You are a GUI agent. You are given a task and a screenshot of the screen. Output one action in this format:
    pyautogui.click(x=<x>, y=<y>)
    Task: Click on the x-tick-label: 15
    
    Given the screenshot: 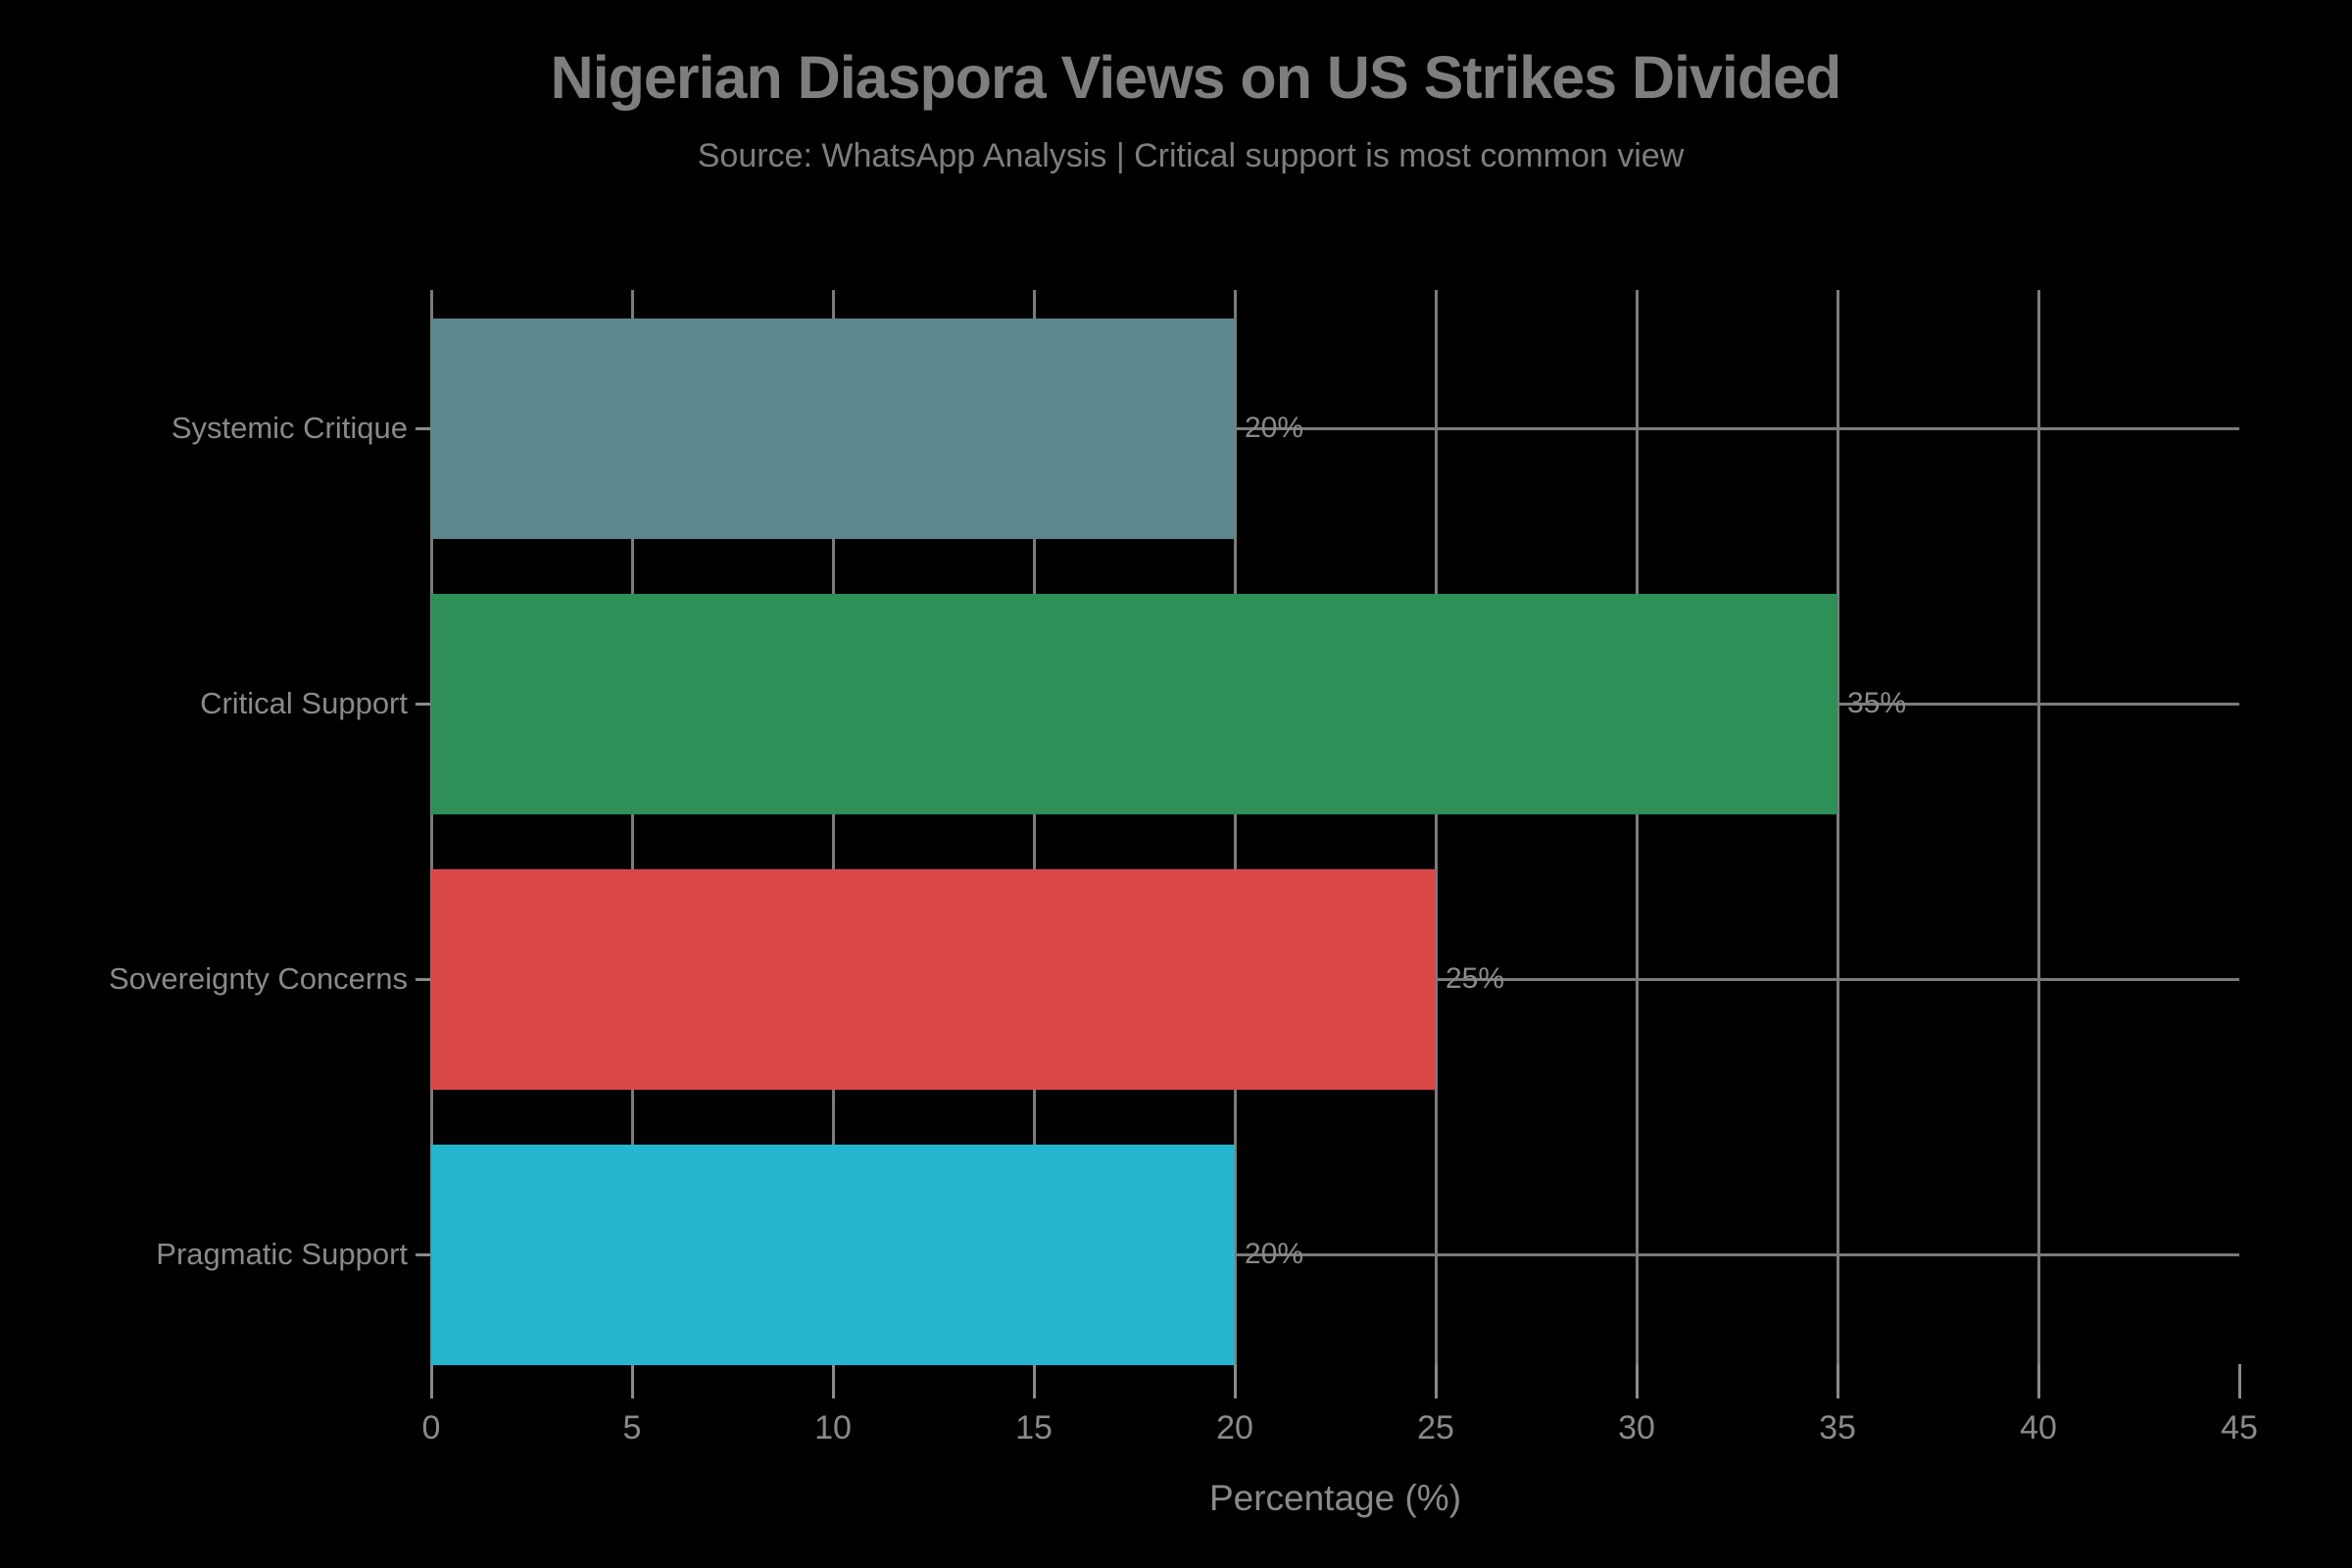 What is the action you would take?
    pyautogui.click(x=1034, y=1427)
    